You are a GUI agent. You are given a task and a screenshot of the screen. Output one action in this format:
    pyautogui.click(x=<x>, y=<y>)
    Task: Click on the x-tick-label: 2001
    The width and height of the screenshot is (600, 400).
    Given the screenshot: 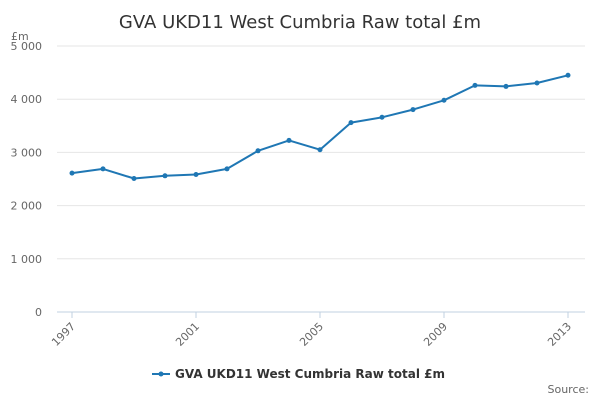 What is the action you would take?
    pyautogui.click(x=187, y=334)
    